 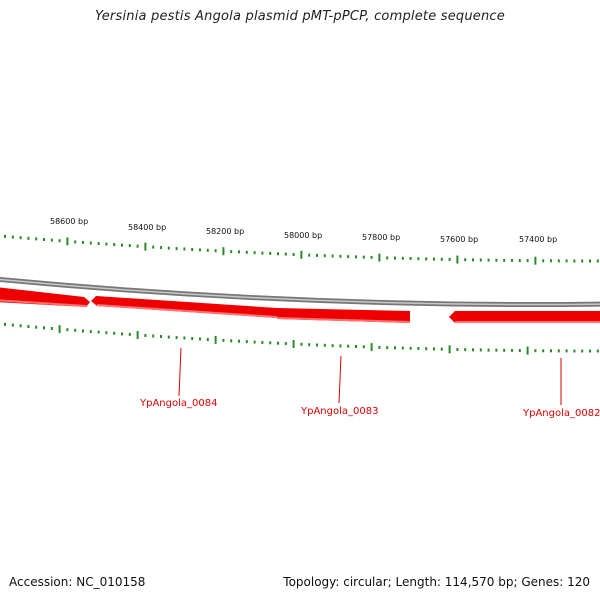 What do you see at coordinates (178, 403) in the screenshot?
I see `gene-label-ypangola-0084: YpAngola_0084` at bounding box center [178, 403].